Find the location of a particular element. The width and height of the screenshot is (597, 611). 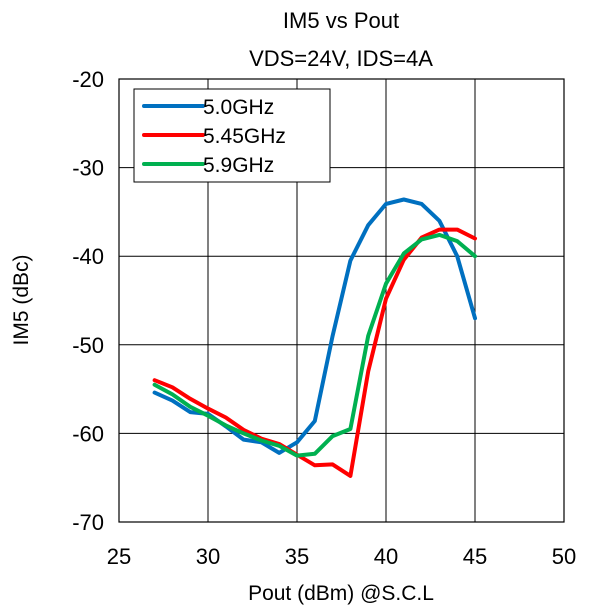

legend-label: 5.0GHz is located at coordinates (238, 107).